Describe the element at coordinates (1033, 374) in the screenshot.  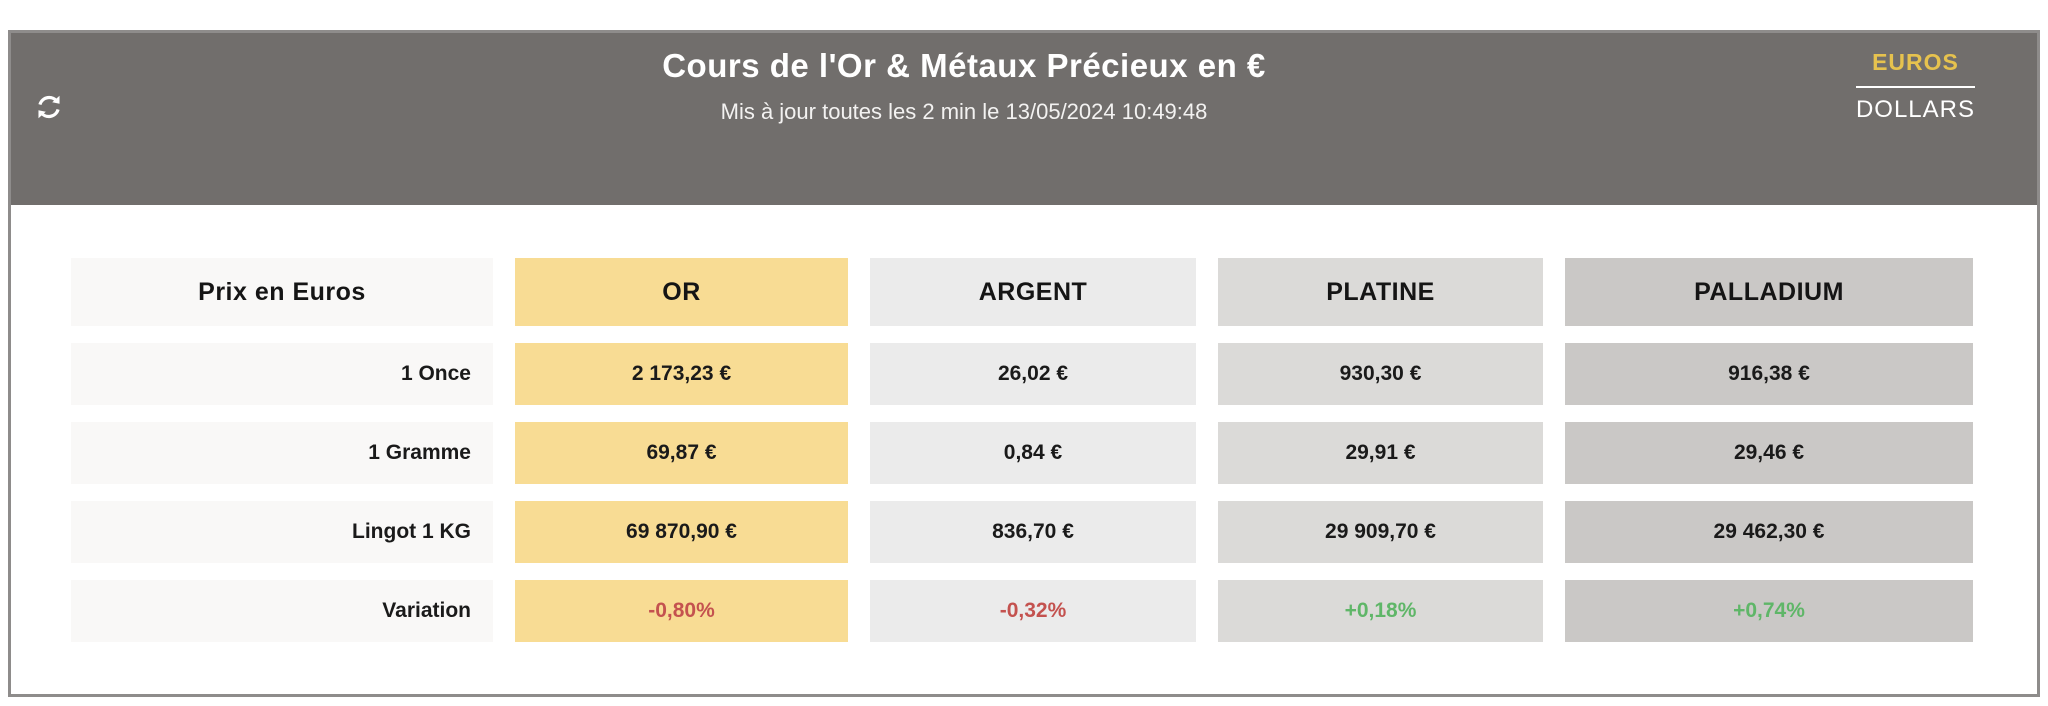
I see `price-argent-once: 26,02 €` at that location.